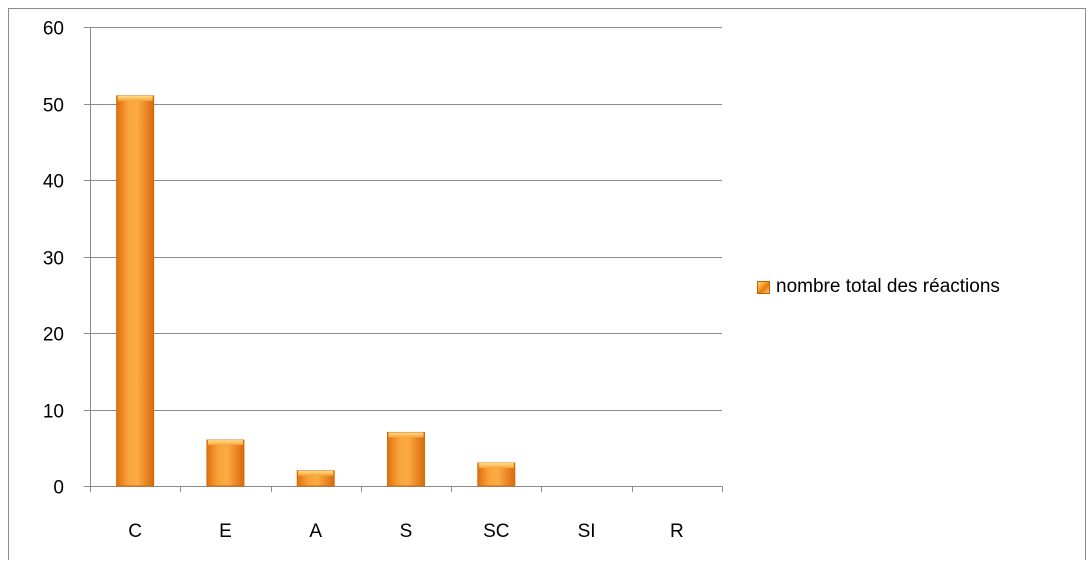  I want to click on legend: nombre total des réactions, so click(878, 287).